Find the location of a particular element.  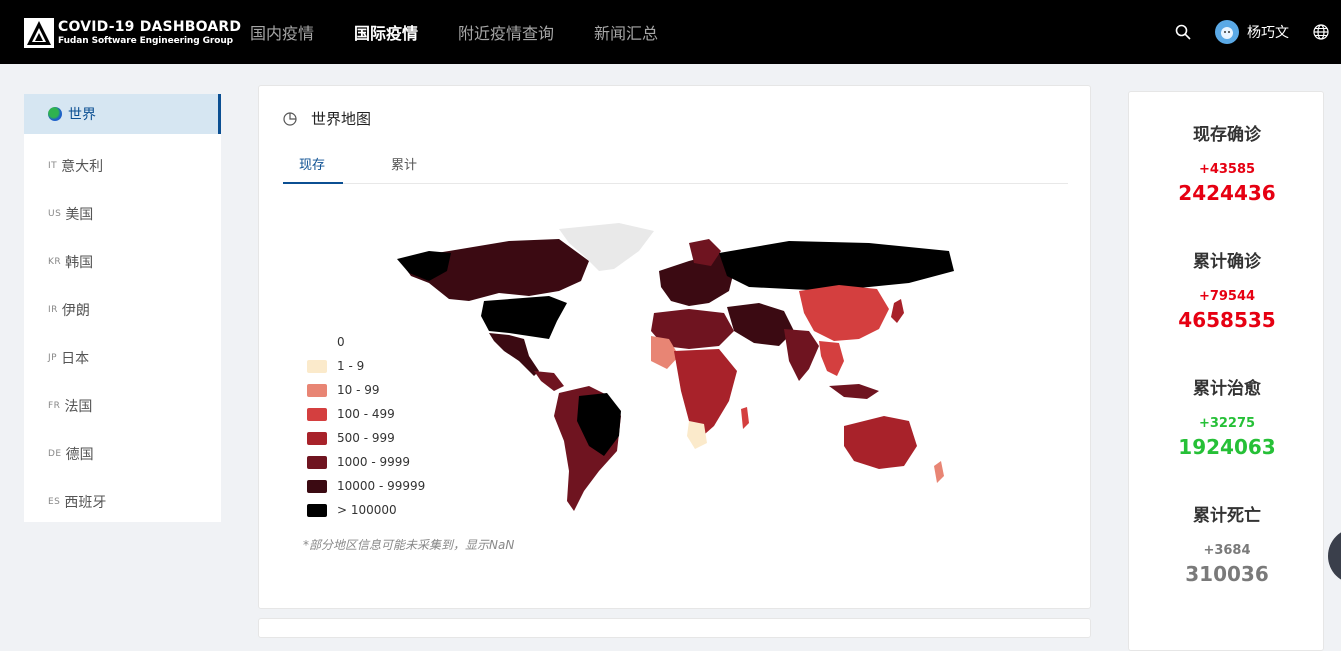

sidebar-item-japan: JP 日本 is located at coordinates (122, 358).